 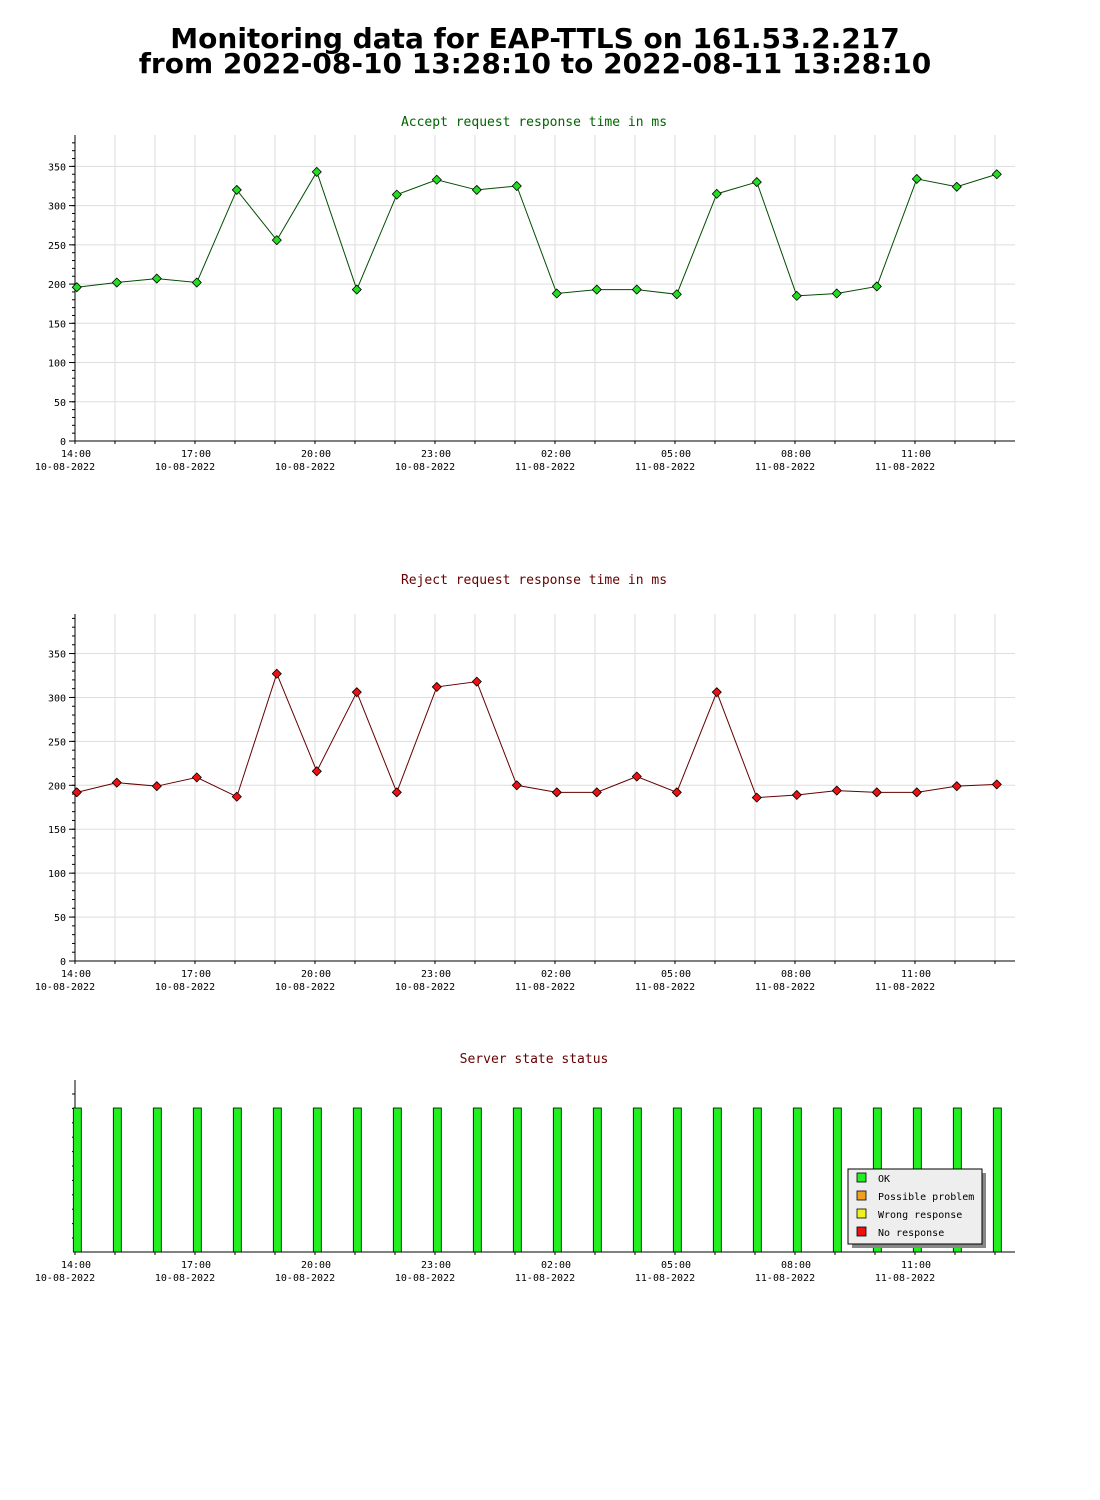 I want to click on reject-chart-title: Reject request response time in ms, so click(x=534, y=580).